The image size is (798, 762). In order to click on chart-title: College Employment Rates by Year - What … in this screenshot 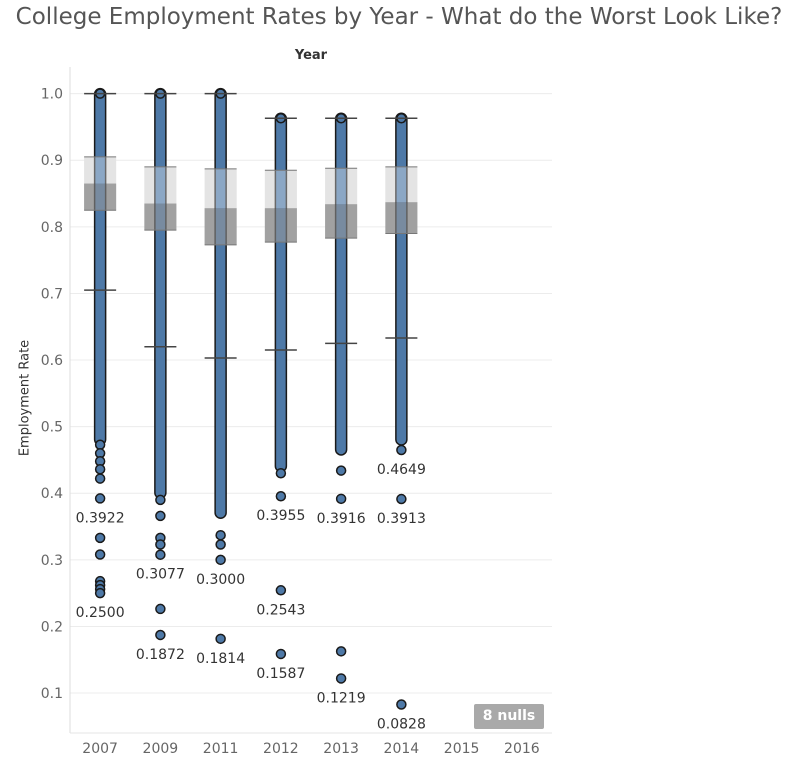, I will do `click(399, 17)`.